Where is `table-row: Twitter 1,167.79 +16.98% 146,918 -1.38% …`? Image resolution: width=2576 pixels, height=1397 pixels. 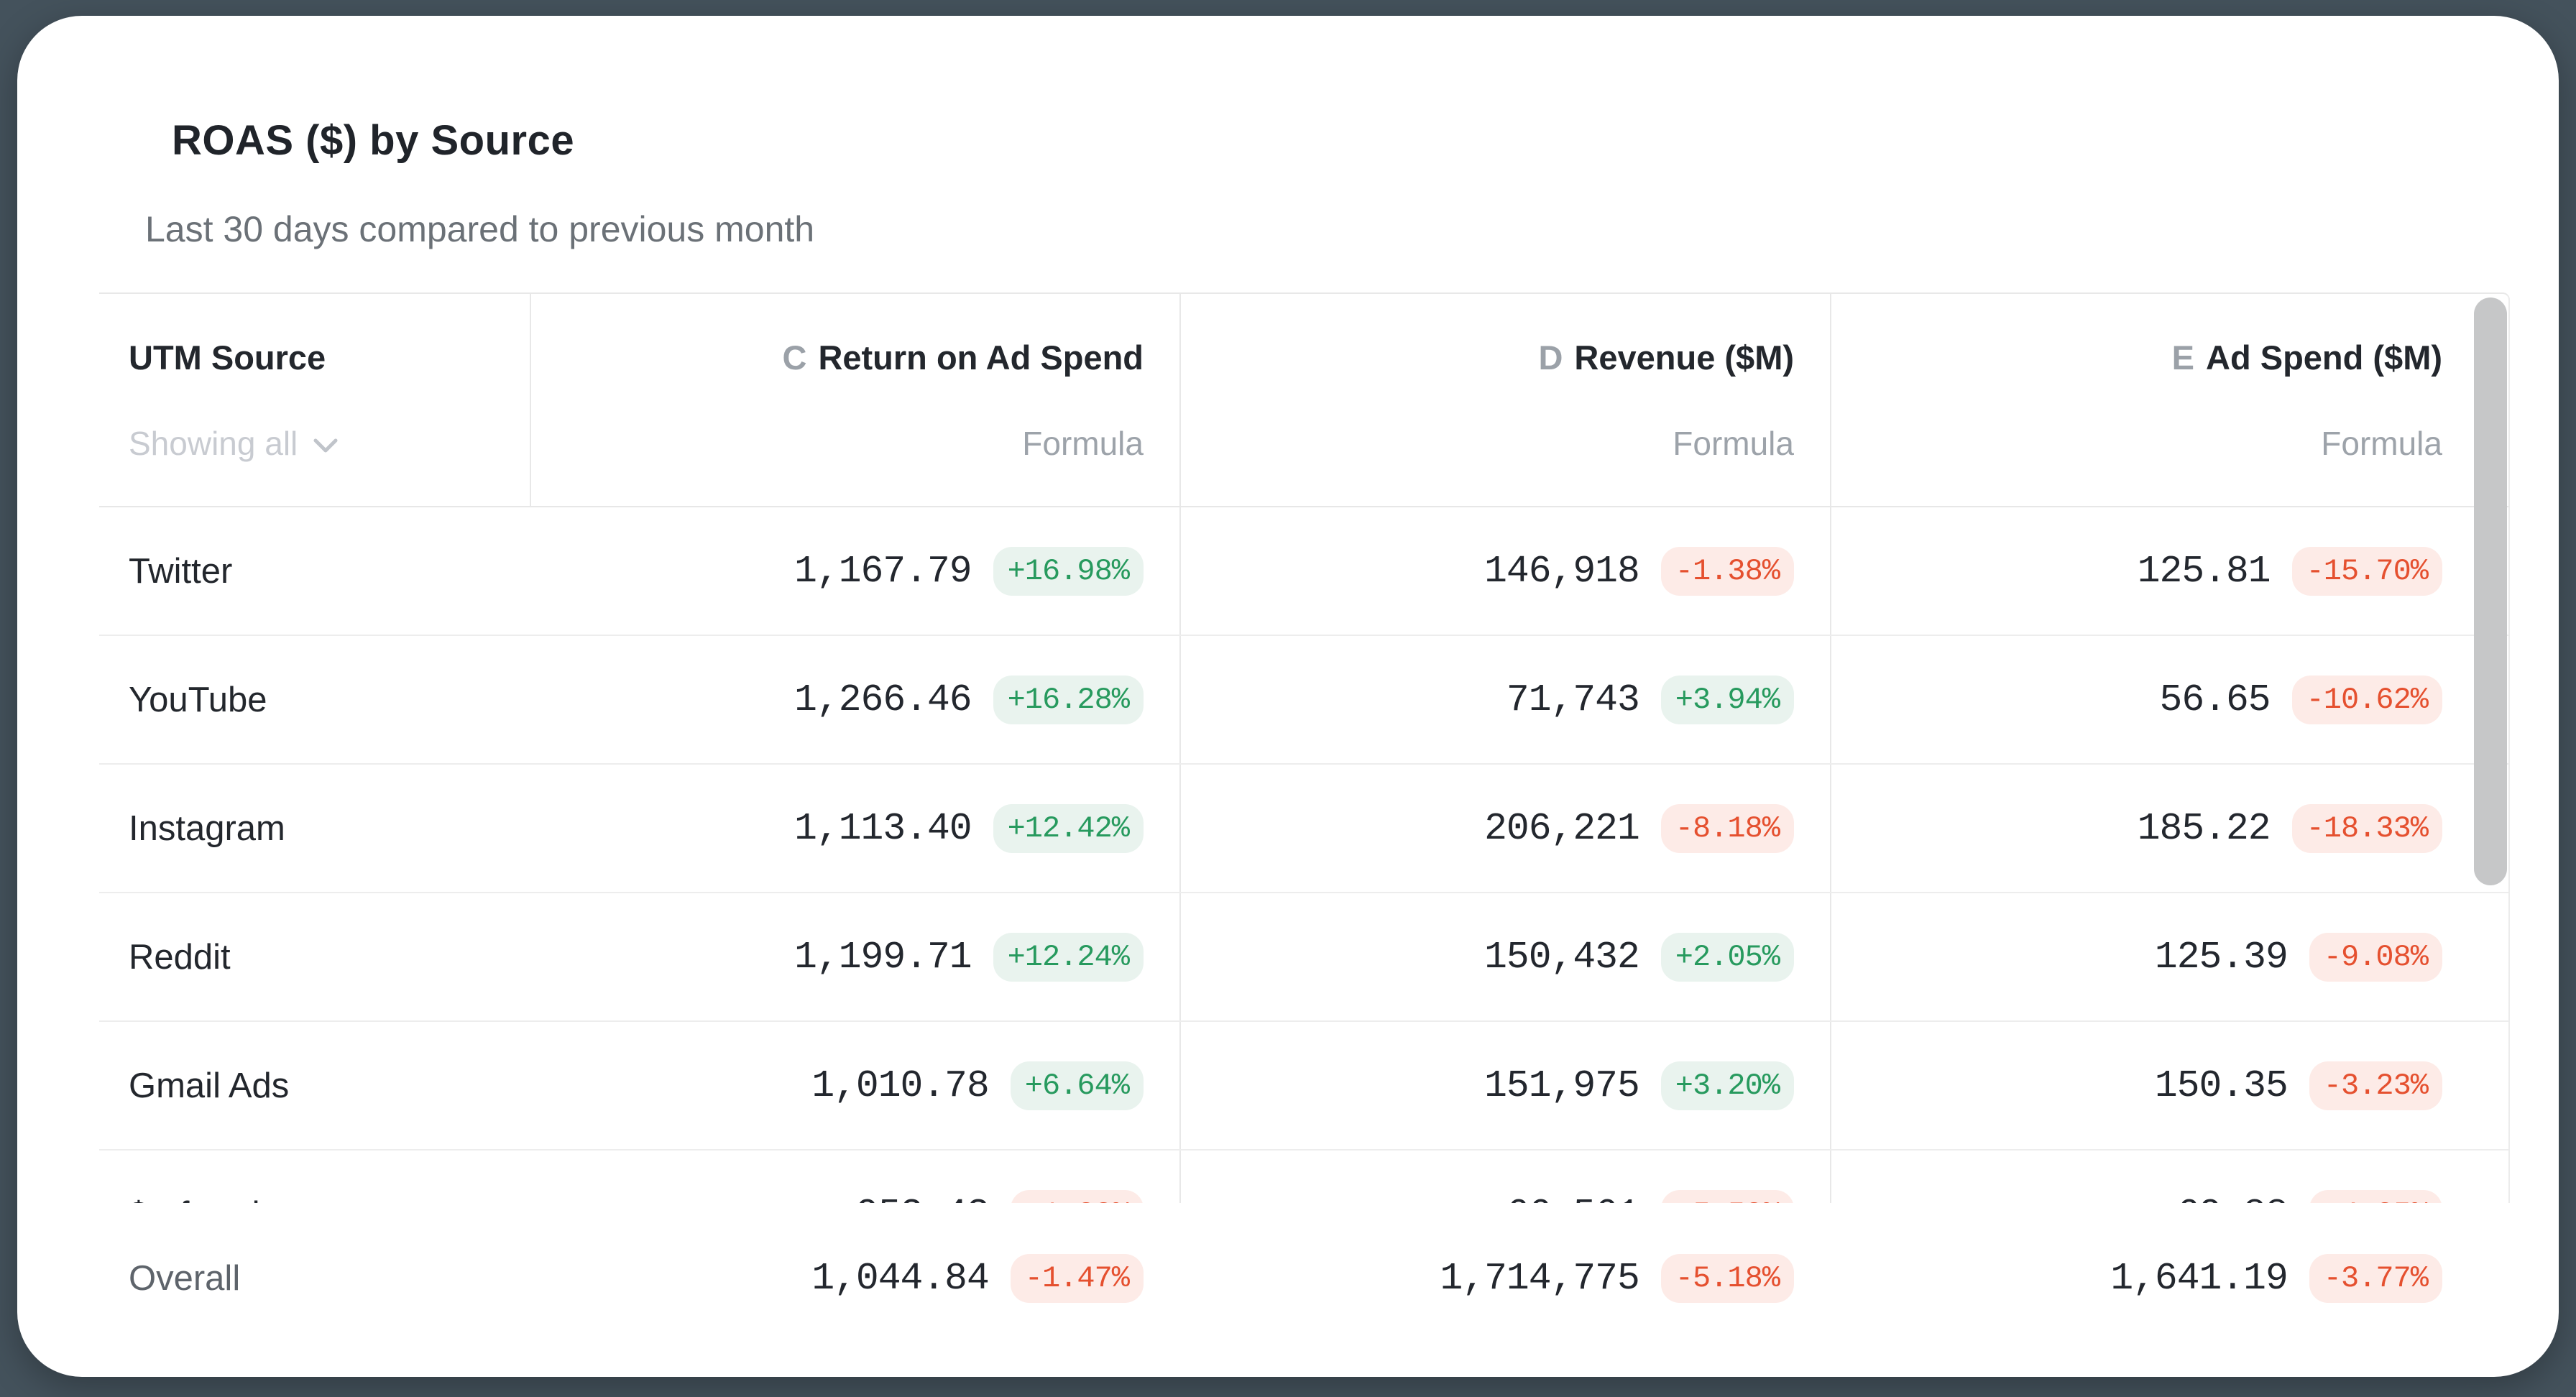 table-row: Twitter 1,167.79 +16.98% 146,918 -1.38% … is located at coordinates (1303, 571).